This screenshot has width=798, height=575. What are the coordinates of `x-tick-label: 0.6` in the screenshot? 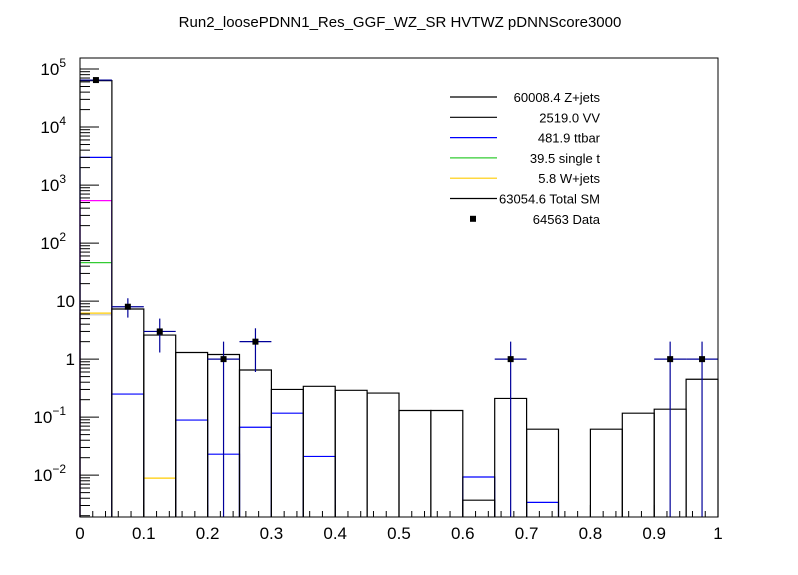 It's located at (463, 533).